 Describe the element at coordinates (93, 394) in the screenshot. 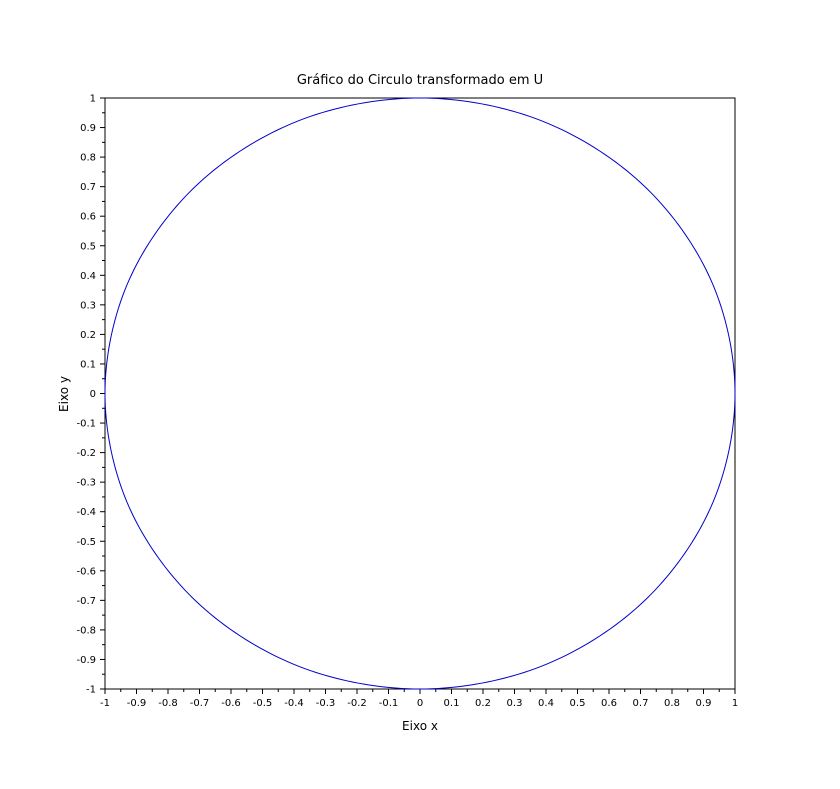

I see `y-tick-label: 0` at that location.